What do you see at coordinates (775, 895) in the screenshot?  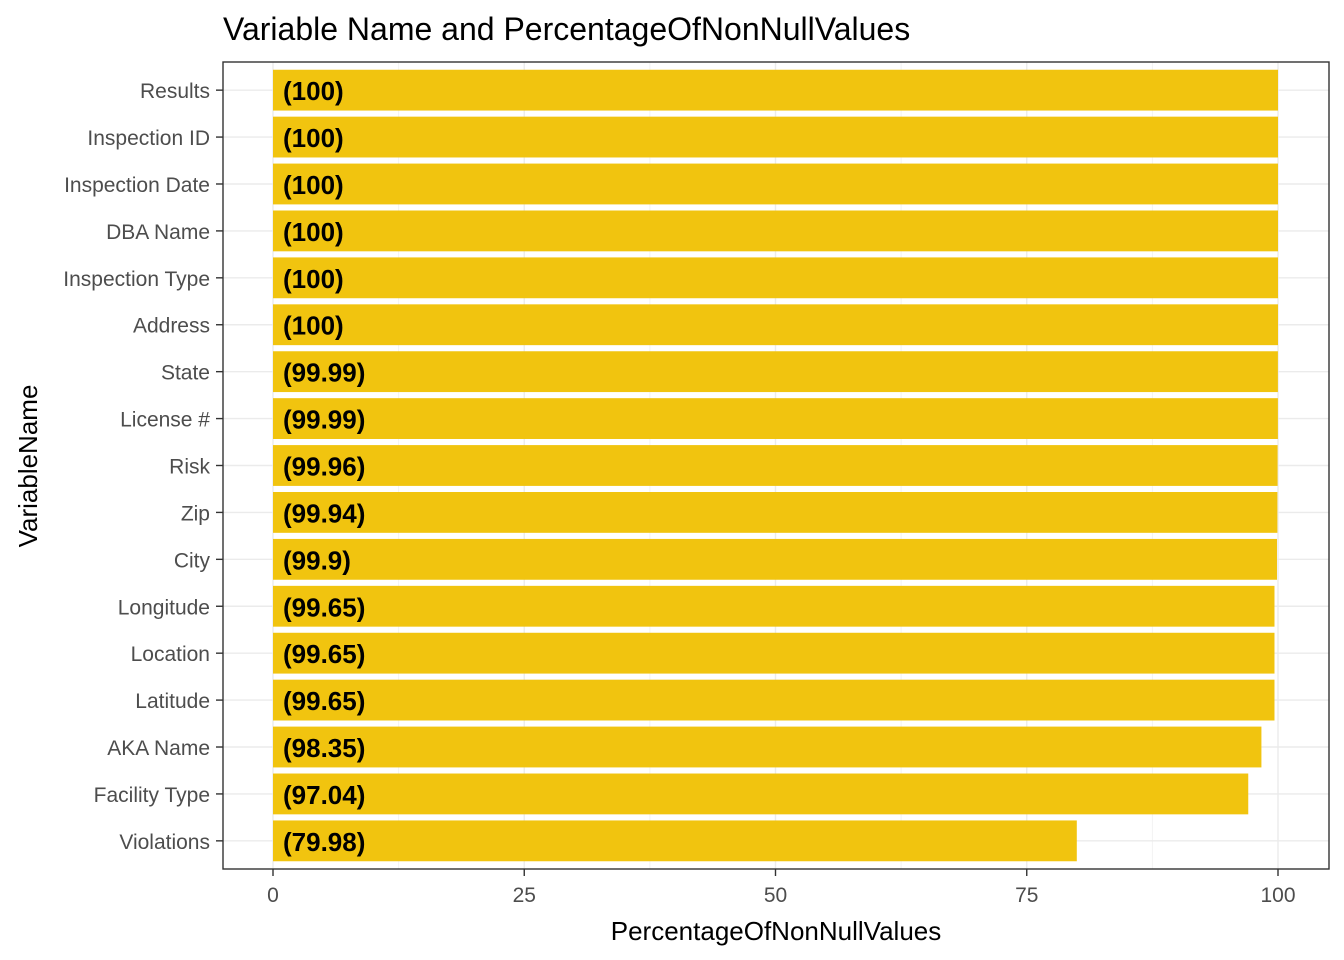 I see `x-tick-label: 50` at bounding box center [775, 895].